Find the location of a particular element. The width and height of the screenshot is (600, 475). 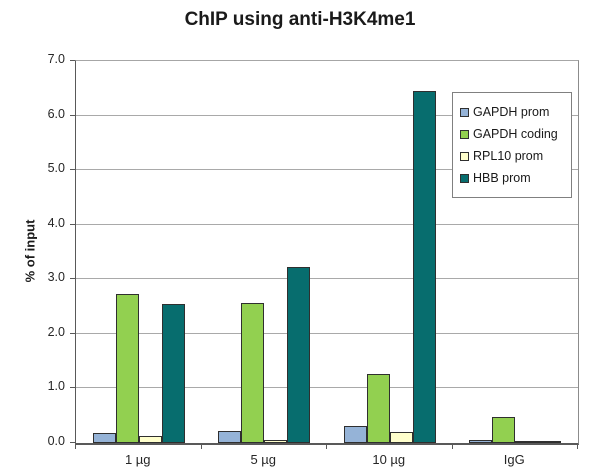

legend-label: GAPDH coding is located at coordinates (515, 134).